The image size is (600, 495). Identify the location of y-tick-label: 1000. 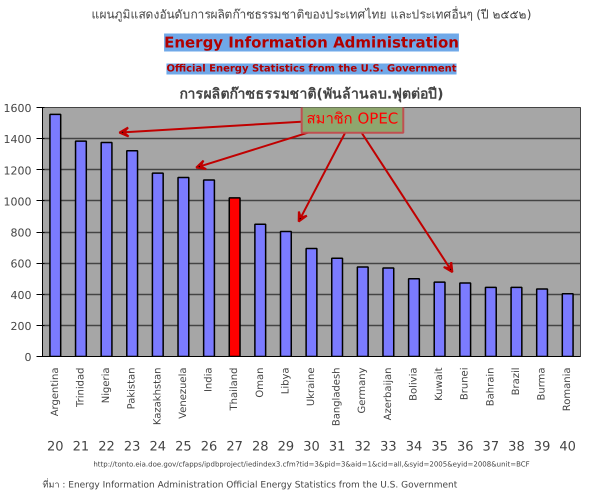
(18, 201).